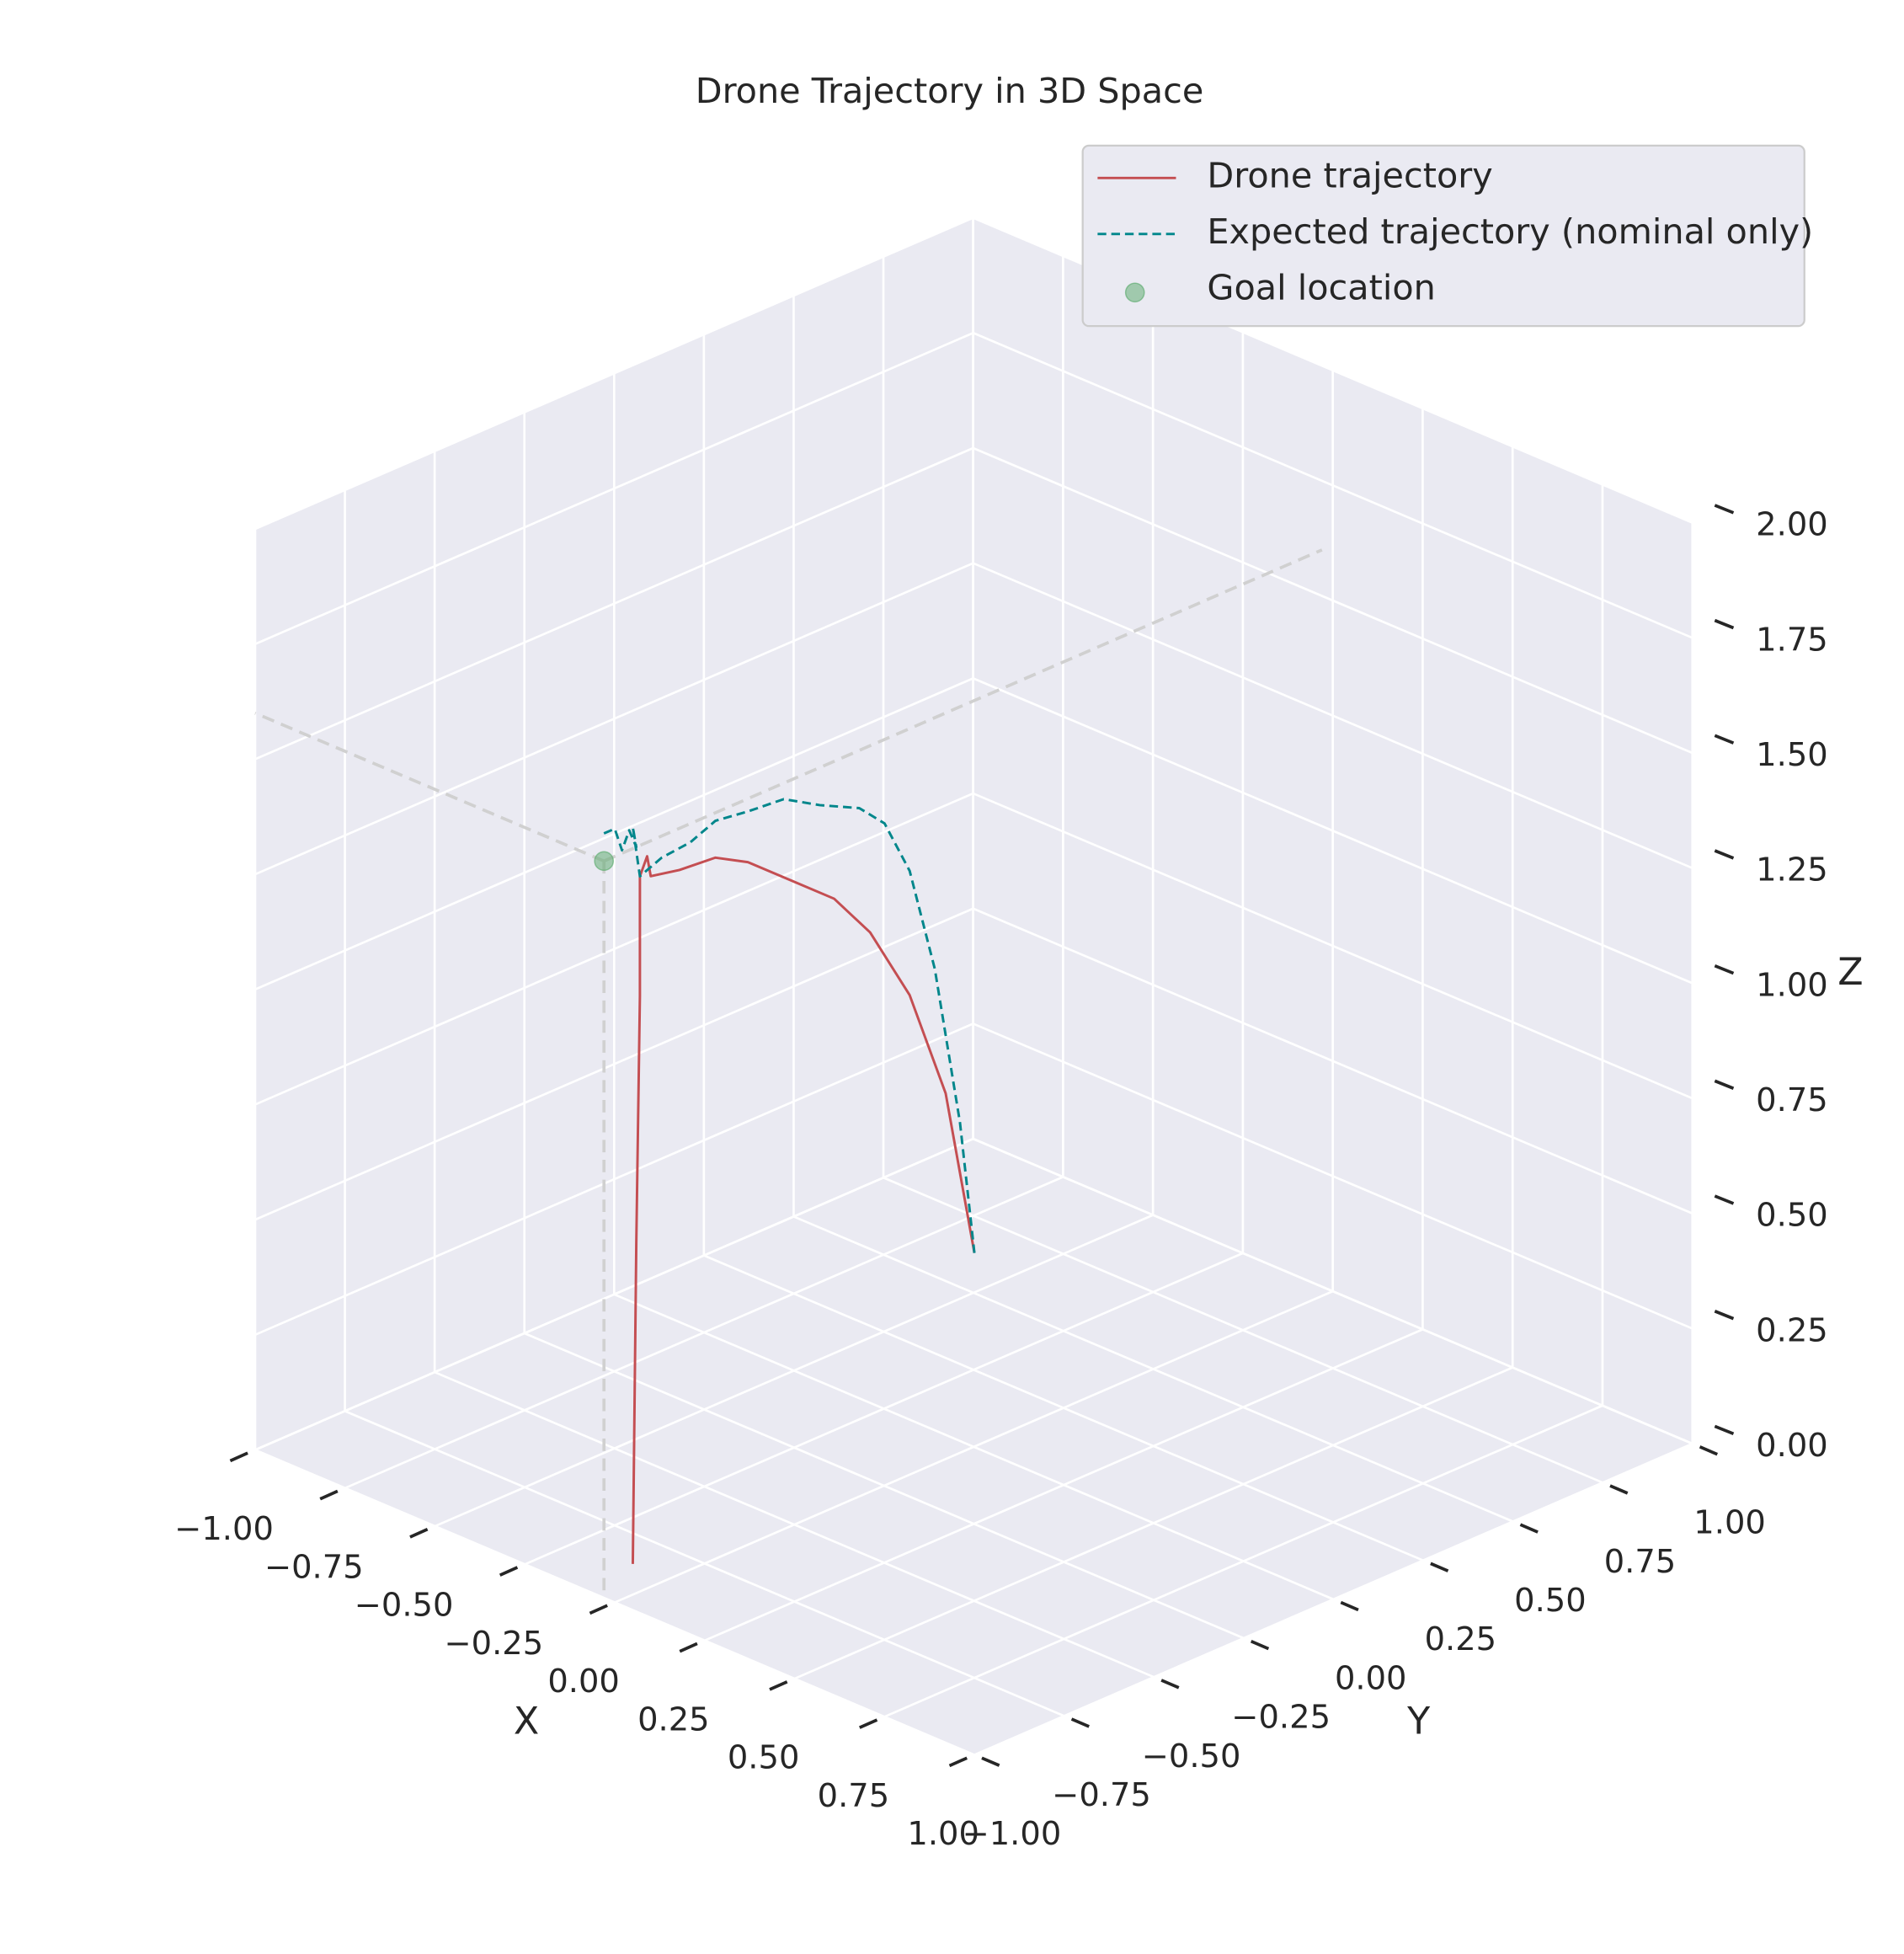 This screenshot has height=1954, width=1904. I want to click on z-tick-label: 1.75, so click(1792, 640).